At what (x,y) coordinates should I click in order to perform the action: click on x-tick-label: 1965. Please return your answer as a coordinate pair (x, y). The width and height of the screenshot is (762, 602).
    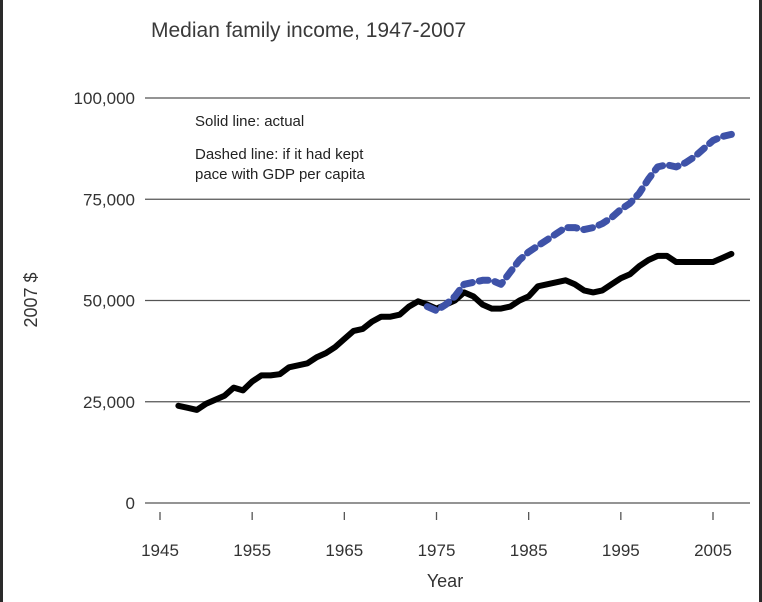
    Looking at the image, I should click on (344, 550).